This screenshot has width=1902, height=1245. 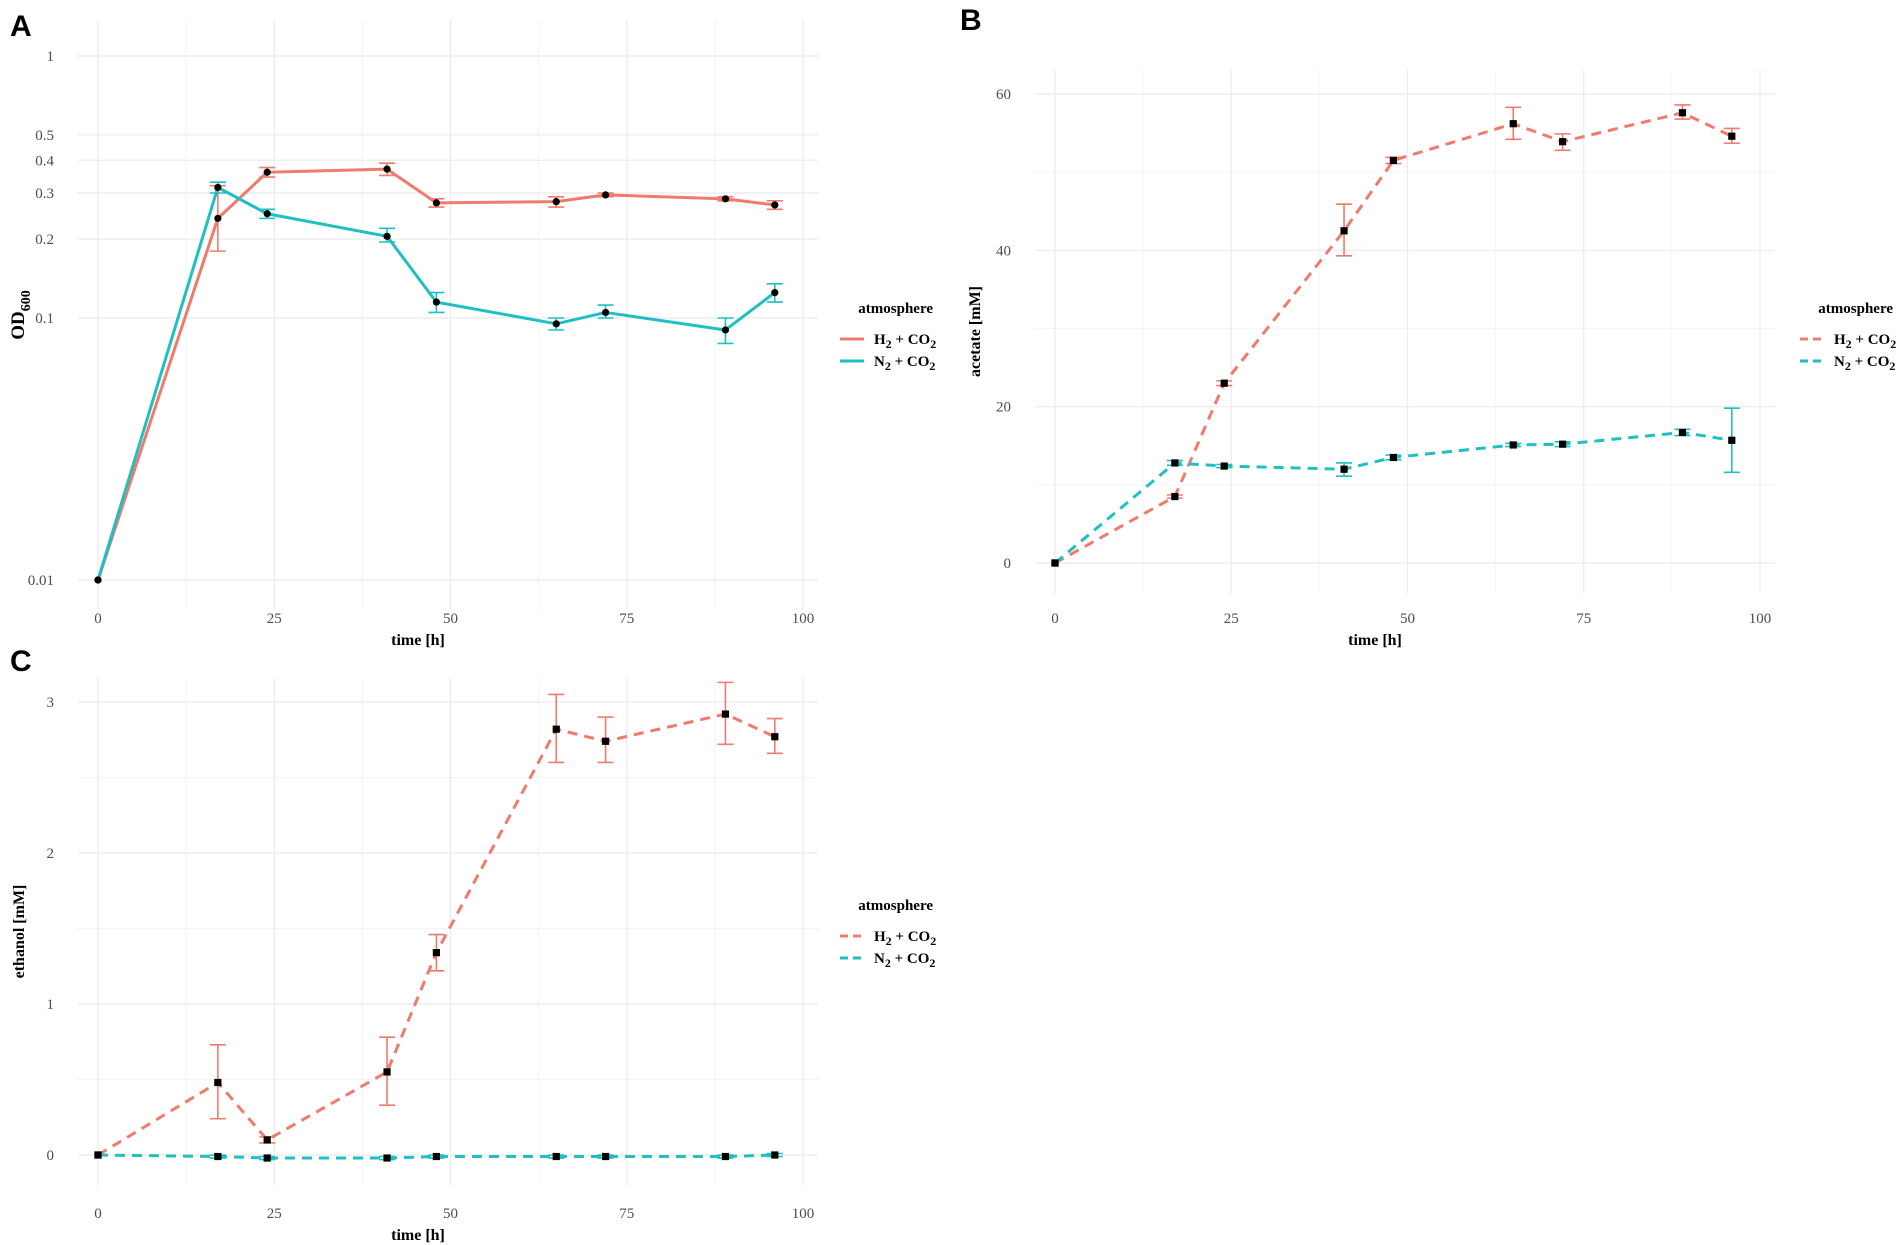 I want to click on y-axis-title: OD600, so click(x=21, y=315).